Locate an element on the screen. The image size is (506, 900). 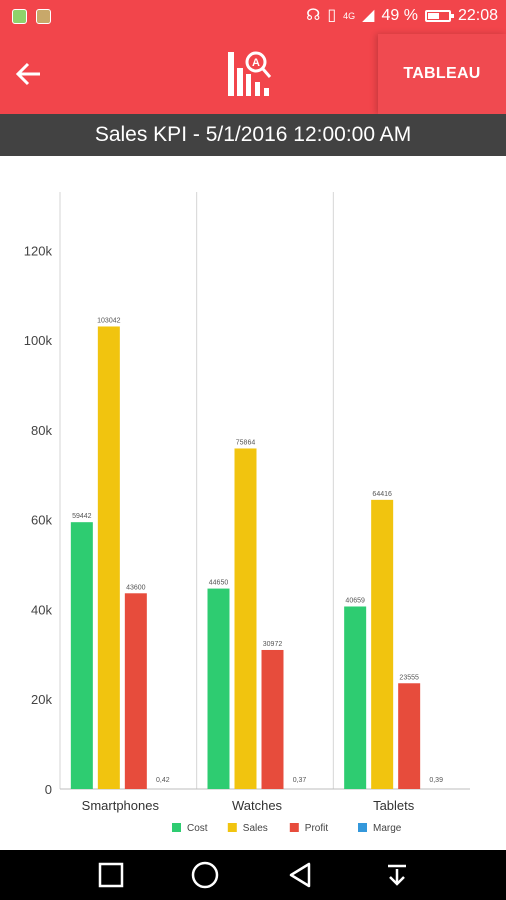
app-logo-icon: A is located at coordinates (250, 73).